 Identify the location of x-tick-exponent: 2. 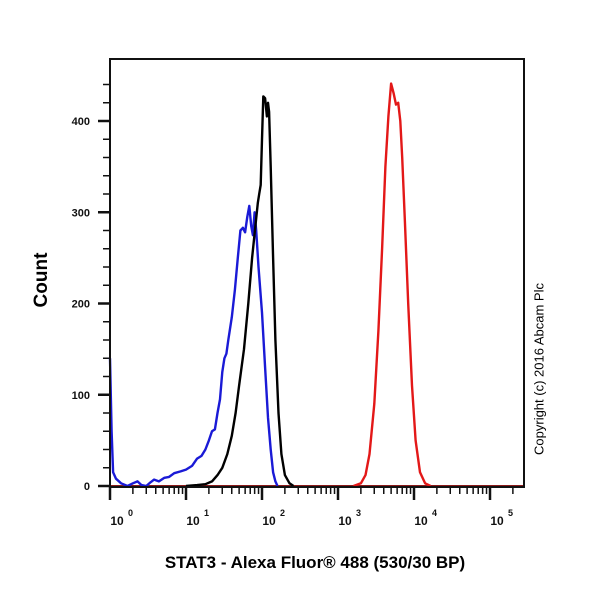
(282, 513).